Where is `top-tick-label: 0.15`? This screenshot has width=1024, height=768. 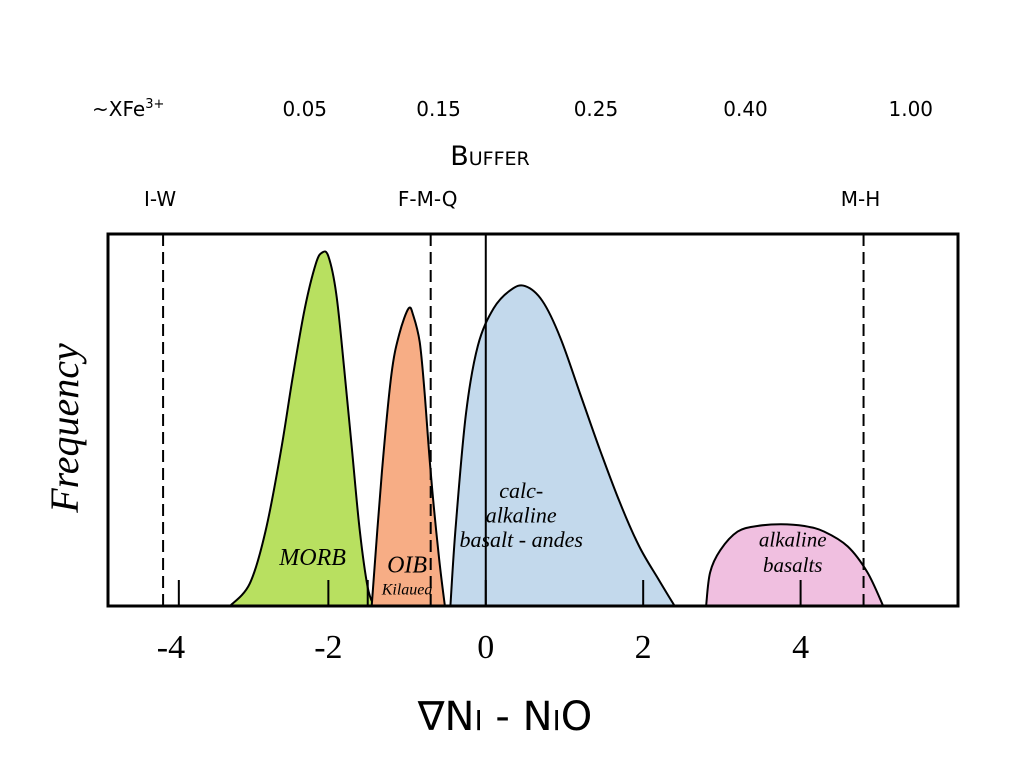
top-tick-label: 0.15 is located at coordinates (438, 109).